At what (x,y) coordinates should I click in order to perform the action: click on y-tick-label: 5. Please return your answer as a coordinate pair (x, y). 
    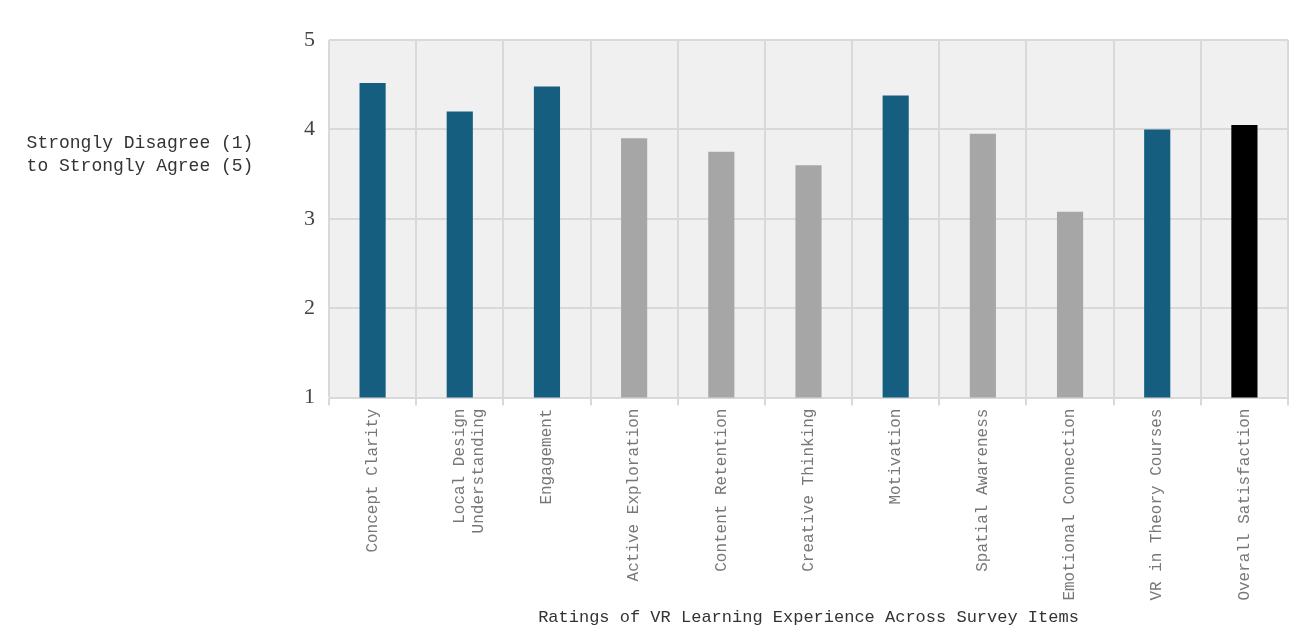
    Looking at the image, I should click on (309, 38).